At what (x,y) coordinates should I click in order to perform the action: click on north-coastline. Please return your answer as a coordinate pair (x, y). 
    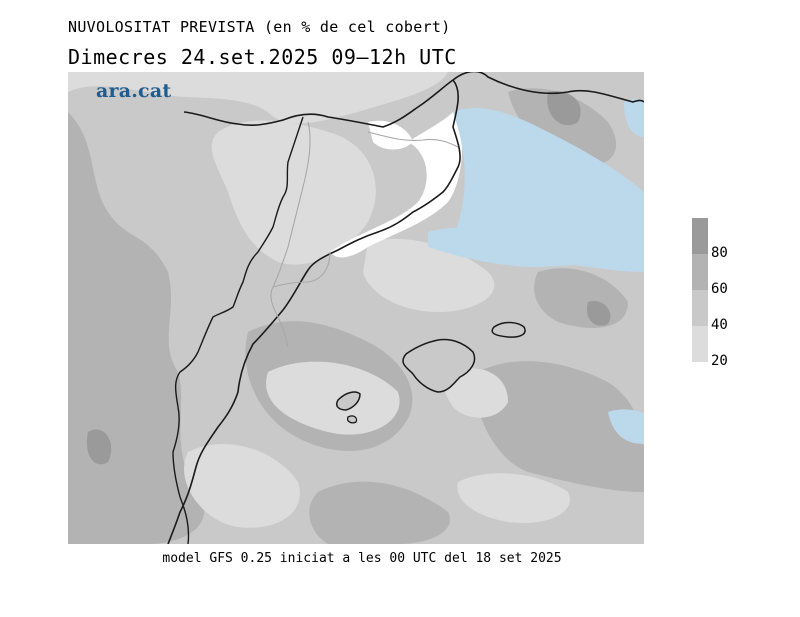
    Looking at the image, I should click on (413, 100).